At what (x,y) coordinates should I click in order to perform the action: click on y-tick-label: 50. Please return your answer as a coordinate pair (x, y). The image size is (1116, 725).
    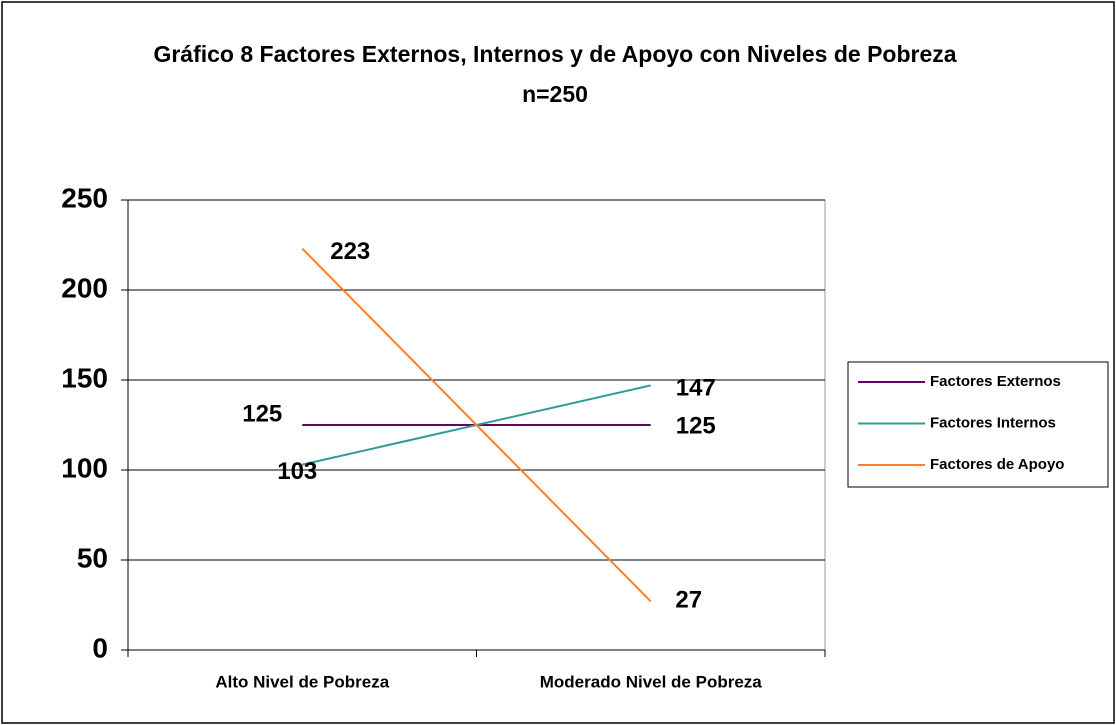
    Looking at the image, I should click on (92, 557).